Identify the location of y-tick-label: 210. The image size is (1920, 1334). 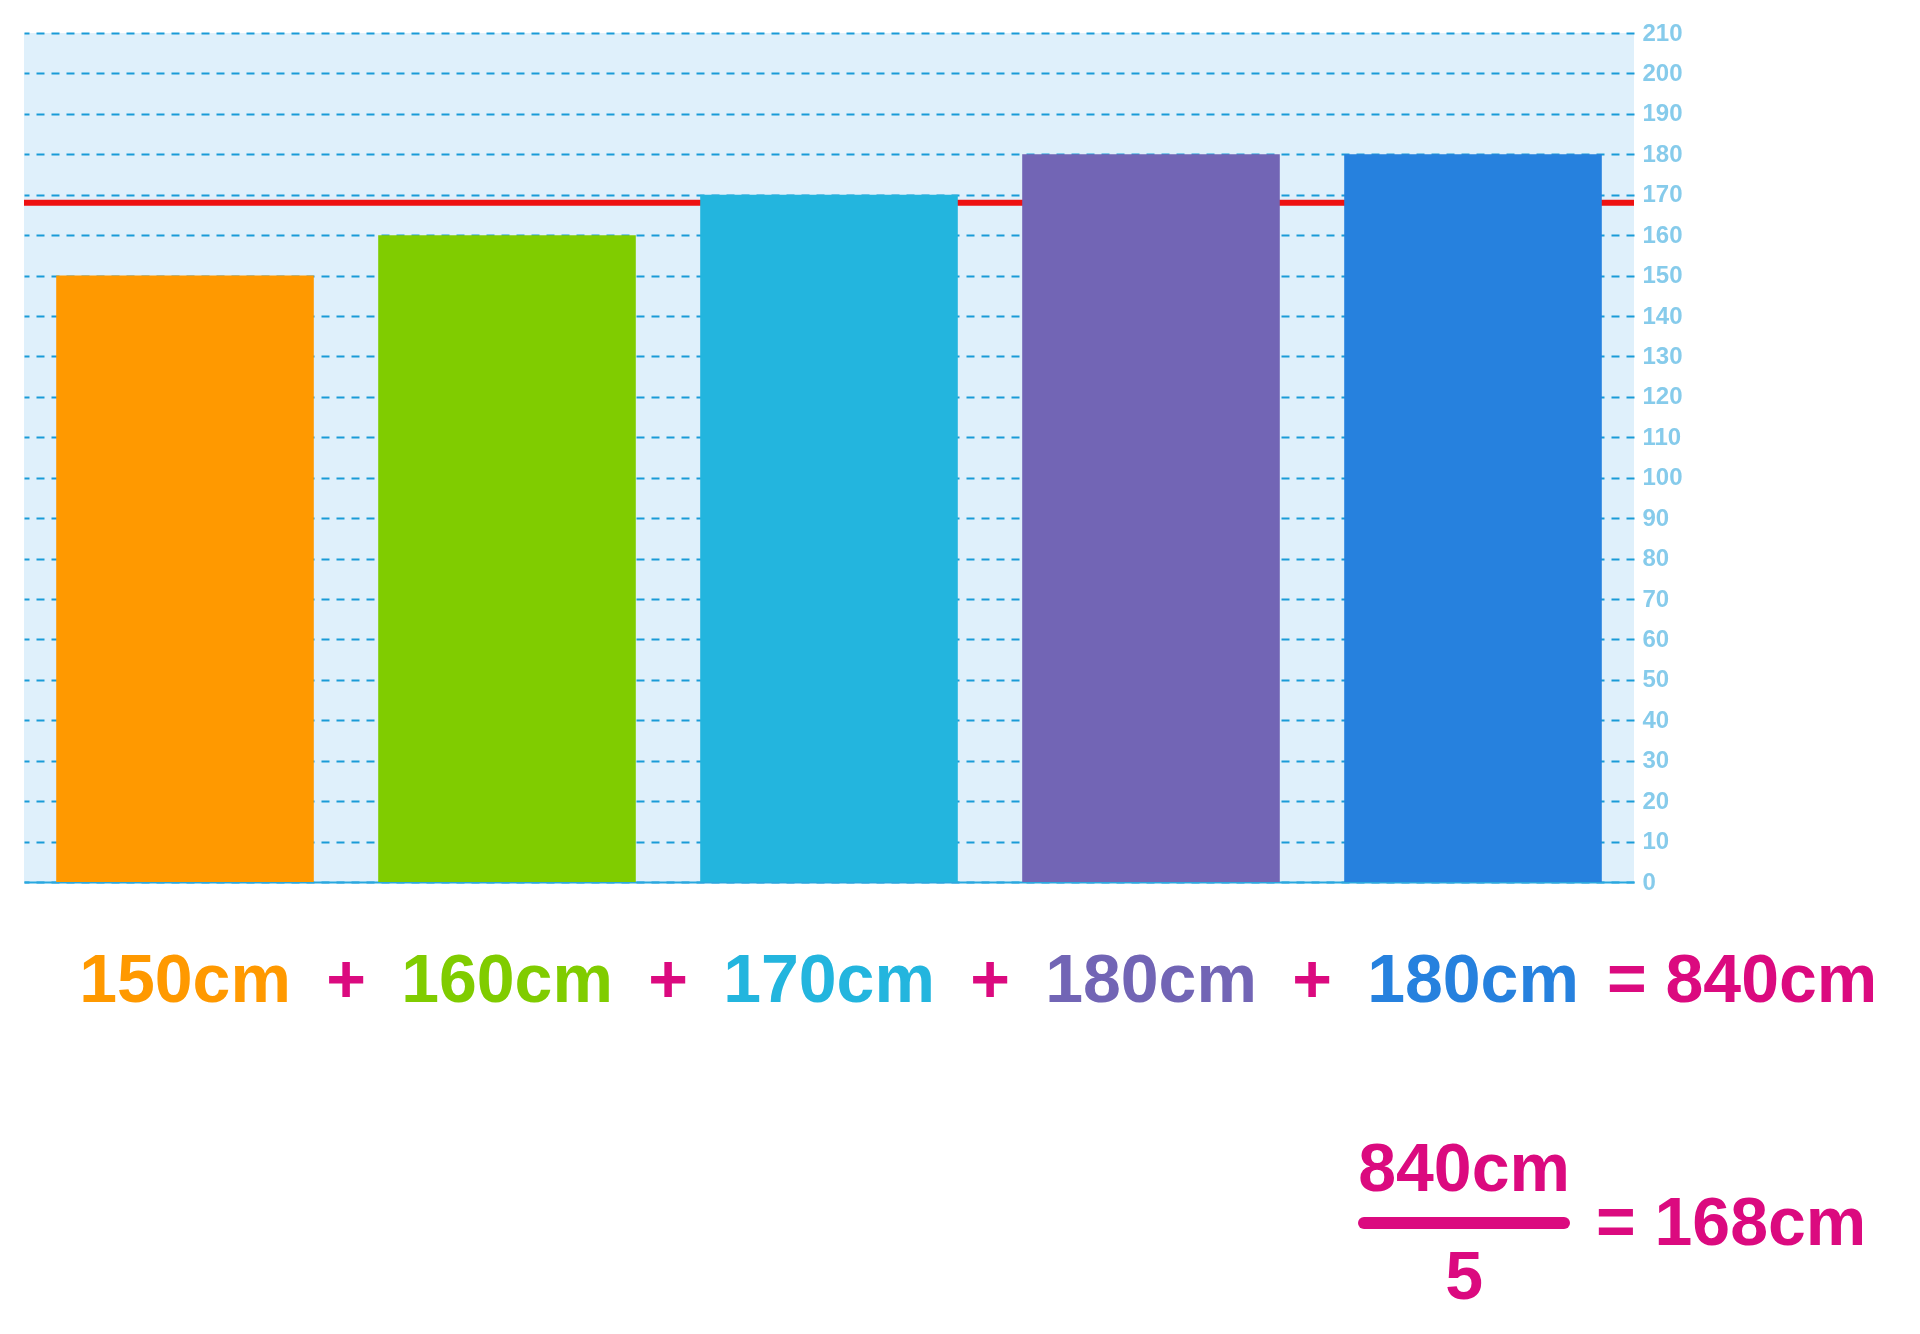
(1662, 32).